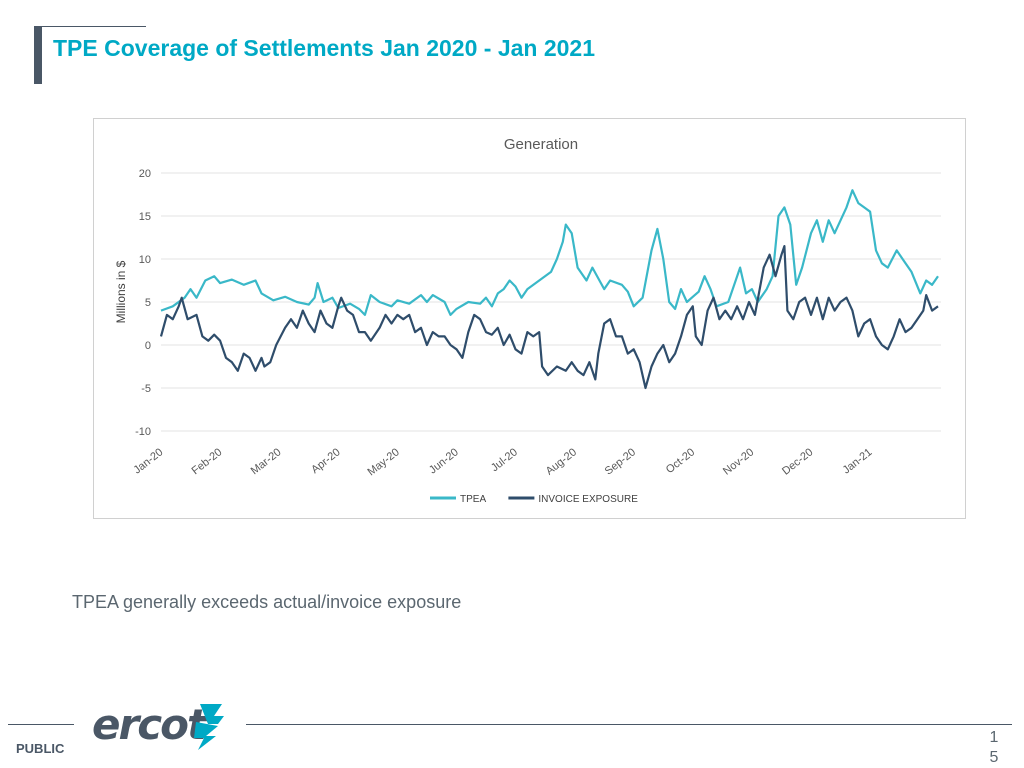 This screenshot has width=1024, height=768. What do you see at coordinates (145, 174) in the screenshot?
I see `y-tick-label: 20` at bounding box center [145, 174].